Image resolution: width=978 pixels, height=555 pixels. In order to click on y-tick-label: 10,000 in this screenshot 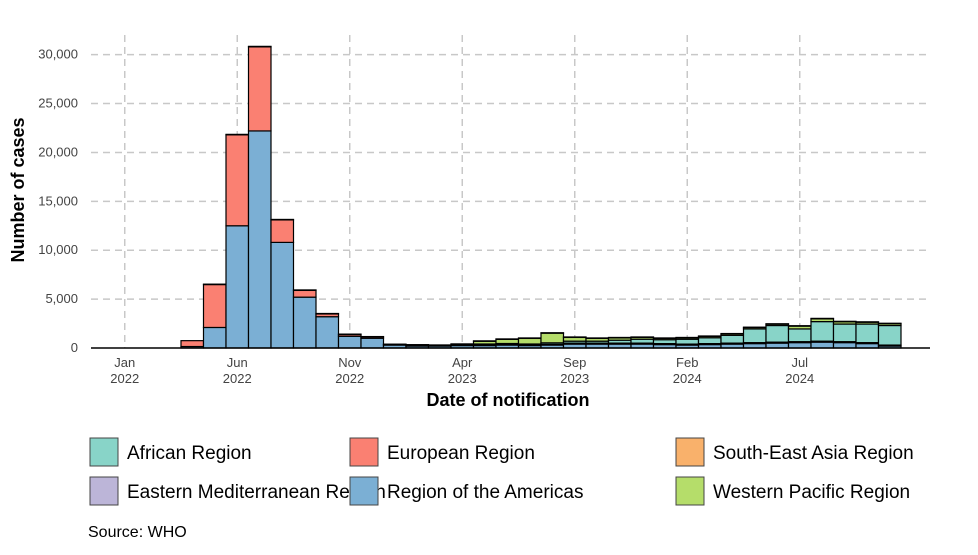, I will do `click(58, 249)`.